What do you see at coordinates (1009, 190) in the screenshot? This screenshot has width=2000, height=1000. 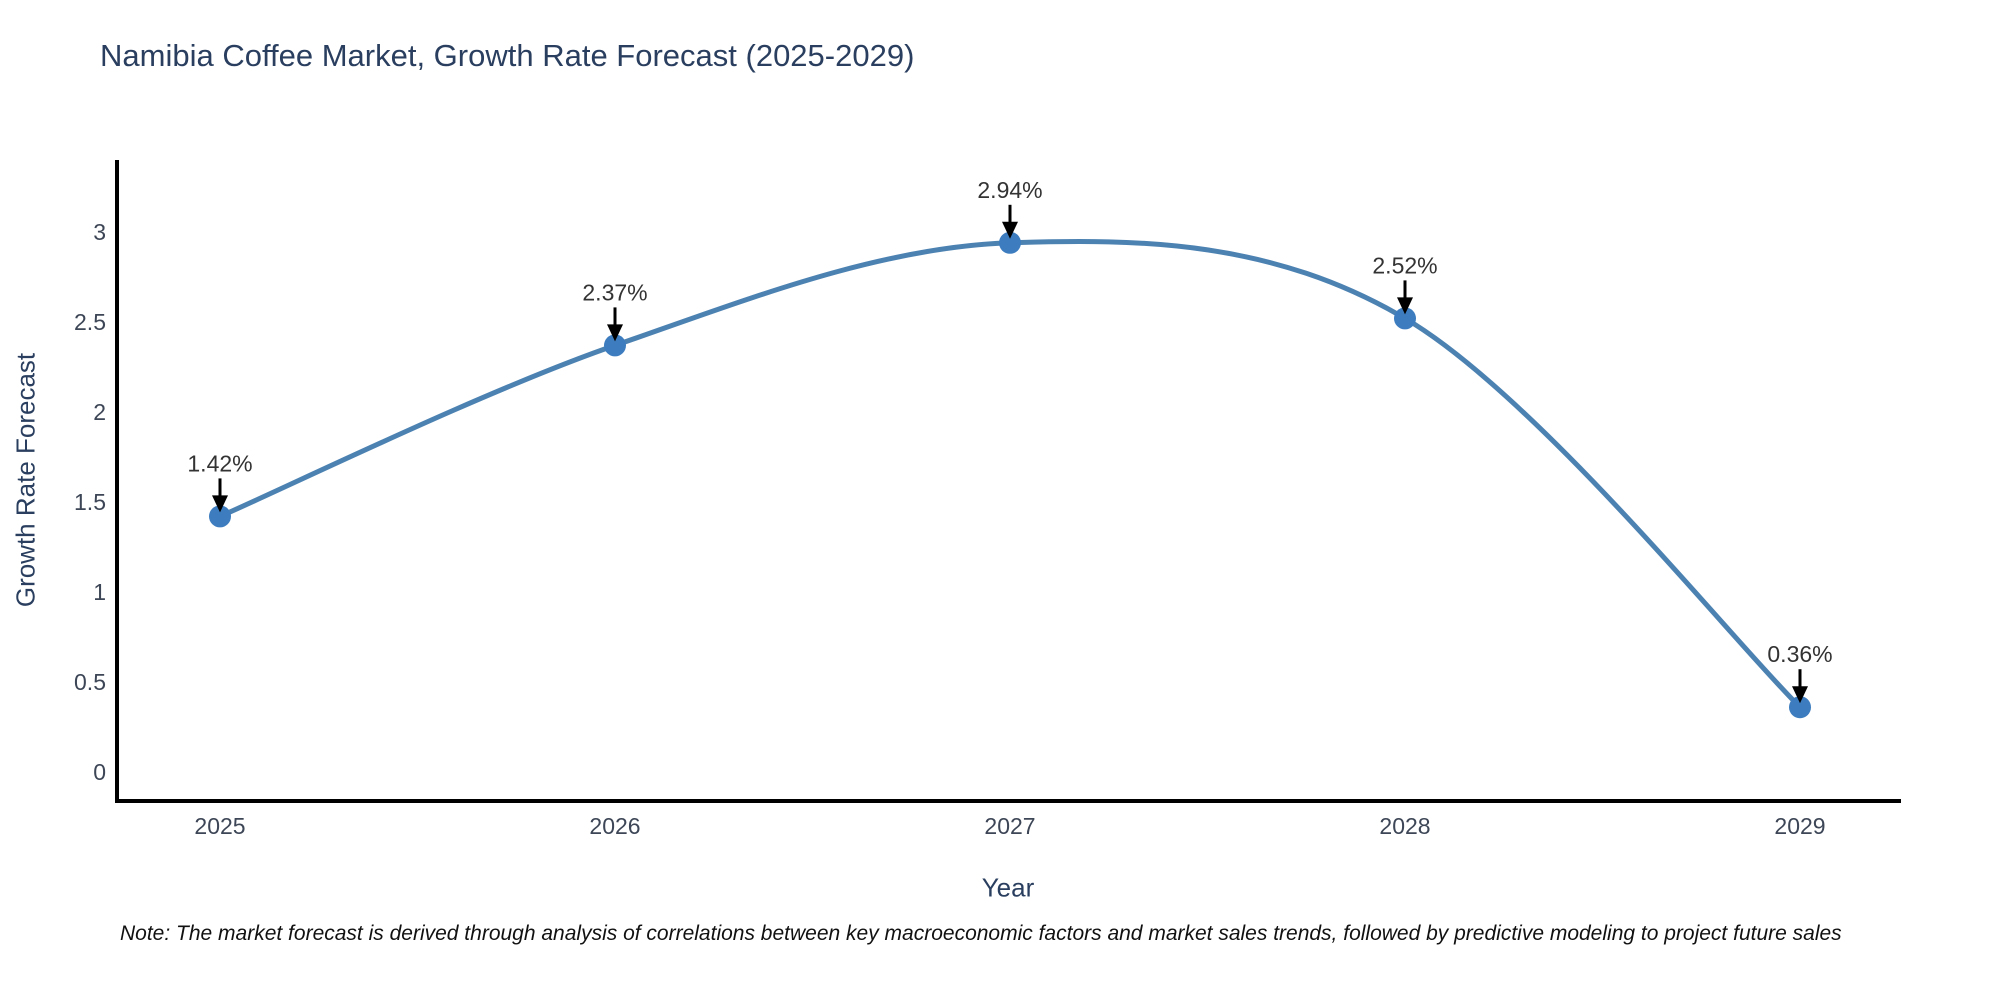 I see `data-point-label: 2.94%` at bounding box center [1009, 190].